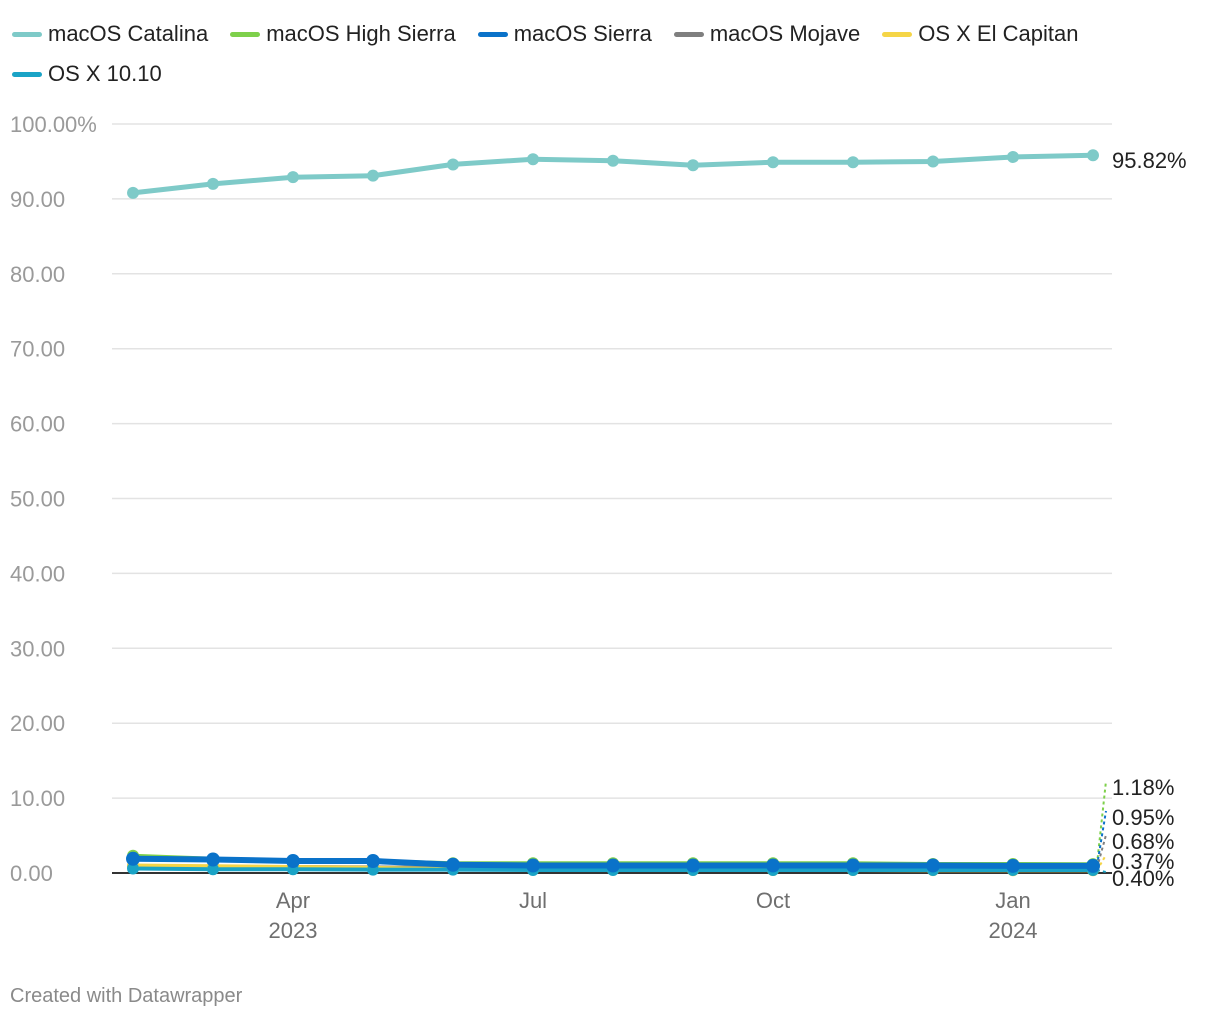 The image size is (1220, 1020). What do you see at coordinates (37, 573) in the screenshot?
I see `y-tick-label: 40.00` at bounding box center [37, 573].